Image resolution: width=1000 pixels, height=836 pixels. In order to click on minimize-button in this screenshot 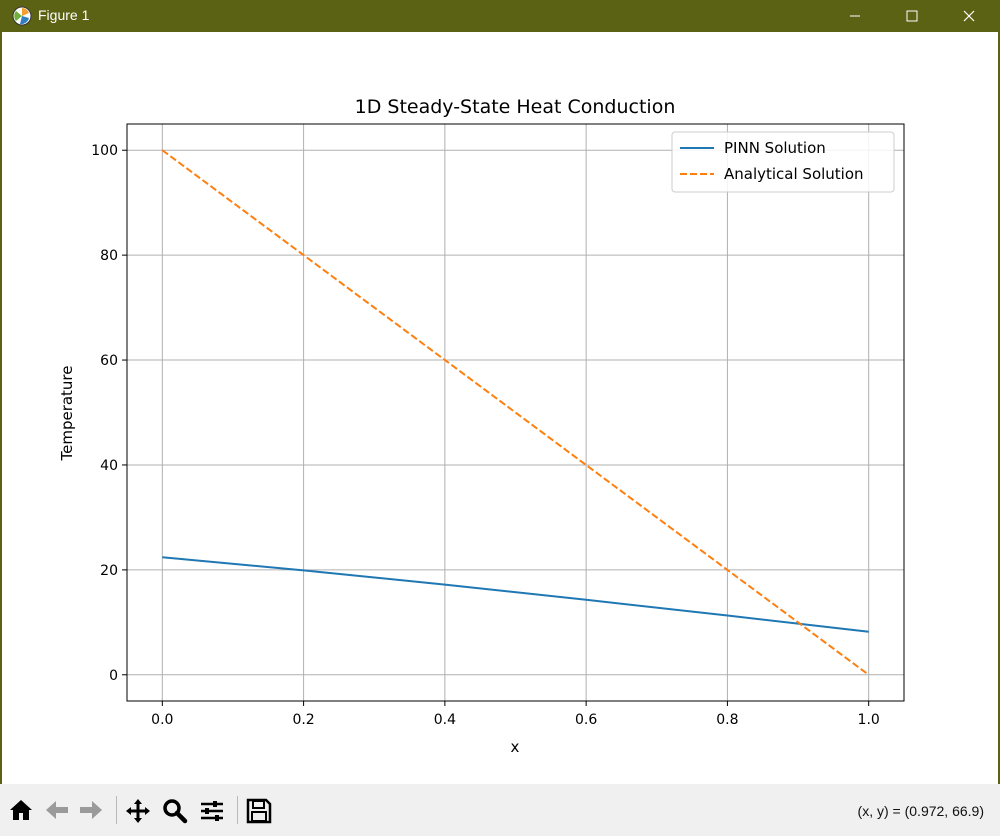, I will do `click(855, 16)`.